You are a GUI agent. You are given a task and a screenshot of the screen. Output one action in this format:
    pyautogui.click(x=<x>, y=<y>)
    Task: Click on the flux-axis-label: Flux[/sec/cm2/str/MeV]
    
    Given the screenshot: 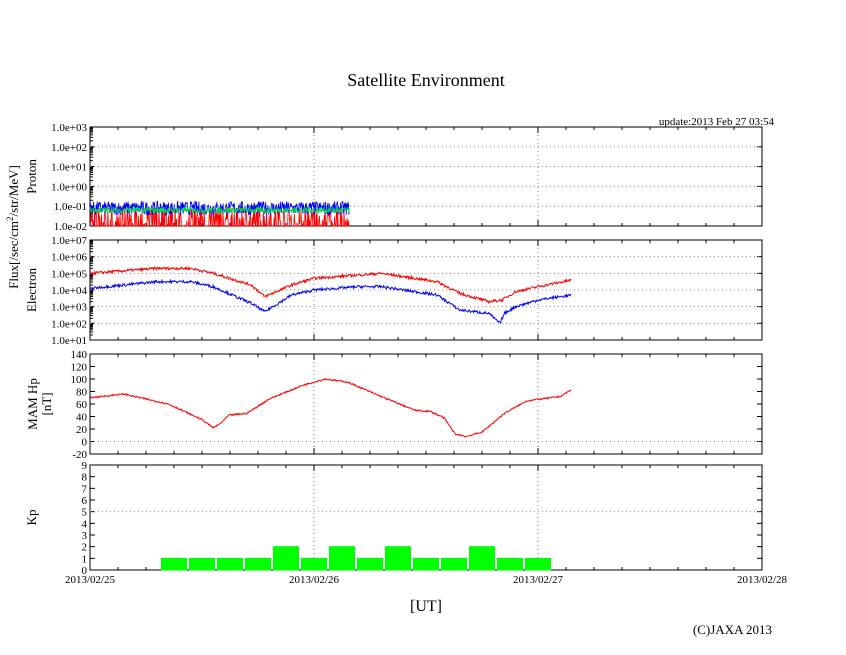 What is the action you would take?
    pyautogui.click(x=13, y=227)
    